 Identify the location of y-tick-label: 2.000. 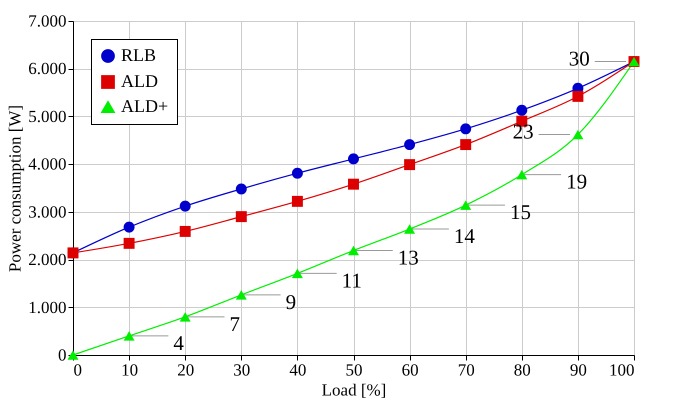
(47, 260).